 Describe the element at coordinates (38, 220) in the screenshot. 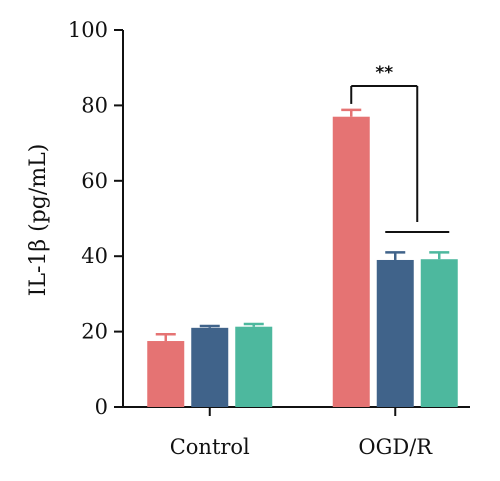

I see `y-axis-title: IL-1β (pg/mL)` at that location.